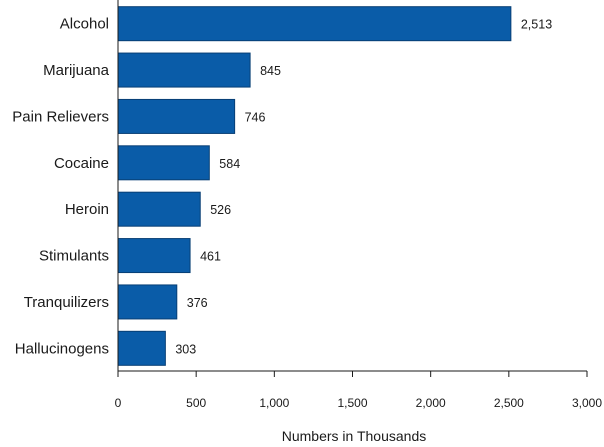 This screenshot has width=604, height=447. Describe the element at coordinates (536, 25) in the screenshot. I see `value-label-alcohol: 2,513` at that location.